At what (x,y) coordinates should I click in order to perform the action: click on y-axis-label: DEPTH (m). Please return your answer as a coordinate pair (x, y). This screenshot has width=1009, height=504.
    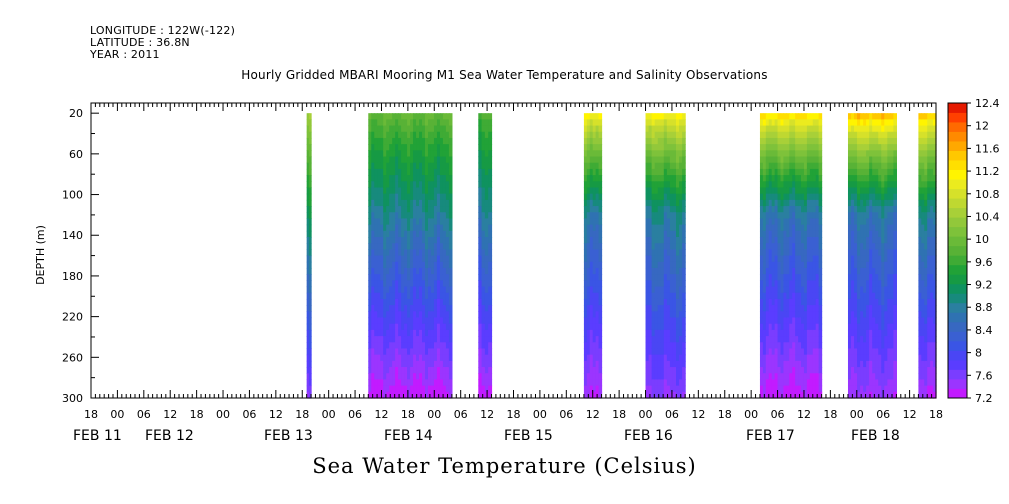
    Looking at the image, I should click on (40, 255).